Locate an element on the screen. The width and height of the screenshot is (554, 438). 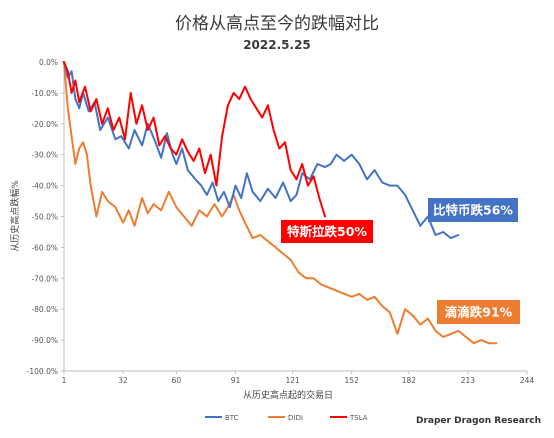
y-axis-label: 从历史高点跌幅% is located at coordinates (15, 216).